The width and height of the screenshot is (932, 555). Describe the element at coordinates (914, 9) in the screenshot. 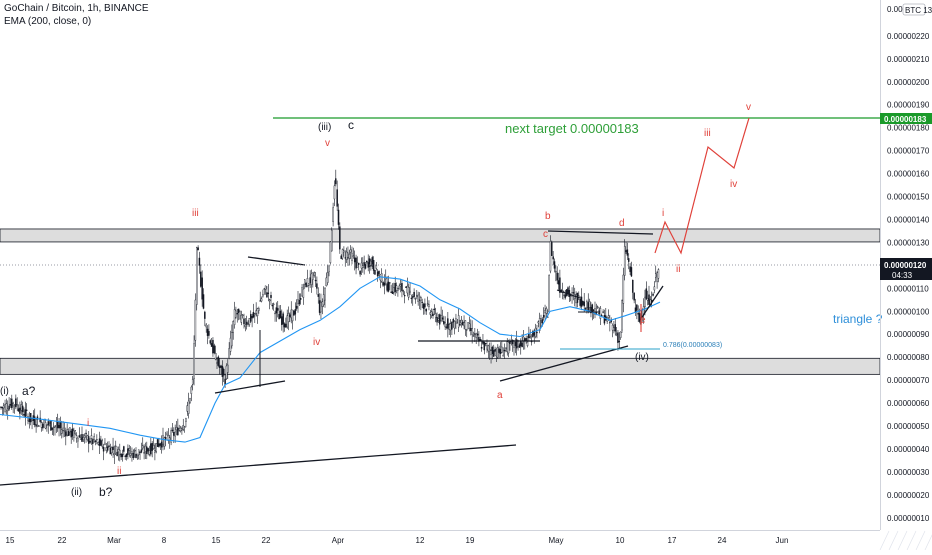

I see `currency-badge` at that location.